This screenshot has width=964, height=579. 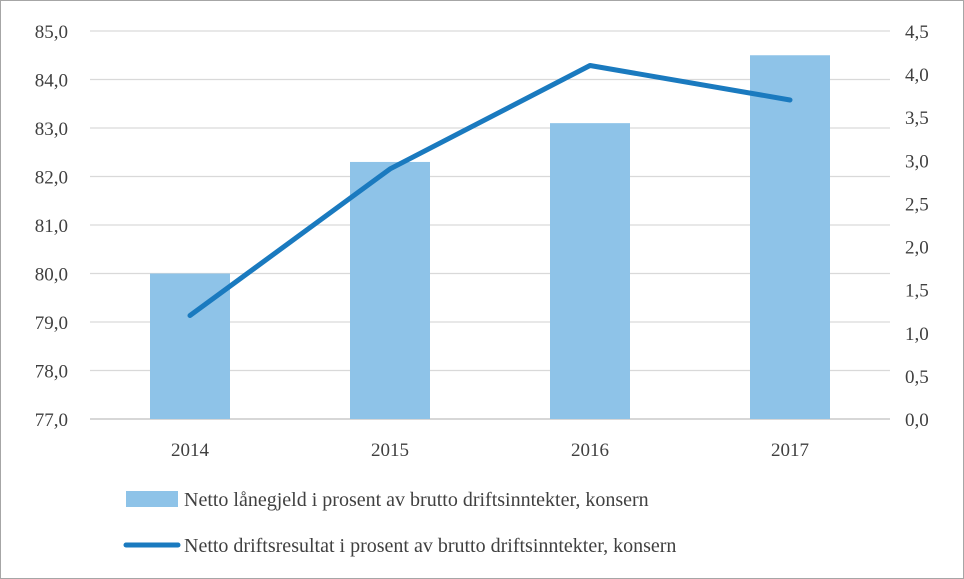 I want to click on bar-2017, so click(x=790, y=237).